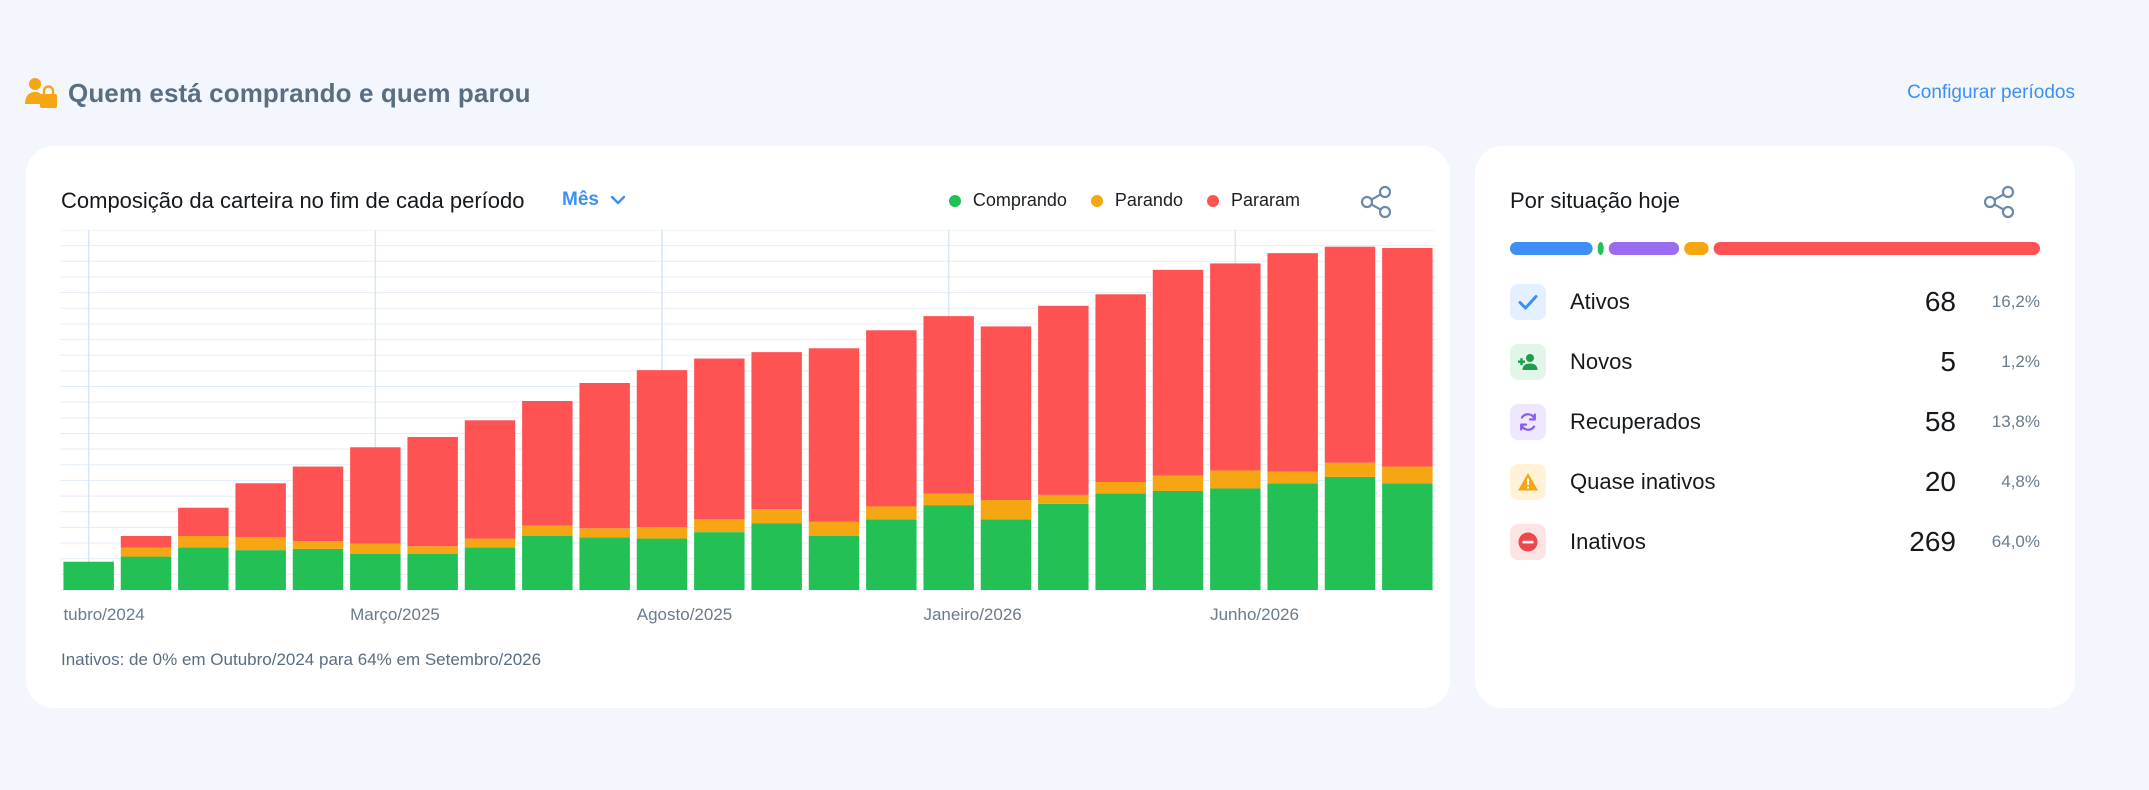 The width and height of the screenshot is (2149, 790). I want to click on block-icon, so click(1528, 542).